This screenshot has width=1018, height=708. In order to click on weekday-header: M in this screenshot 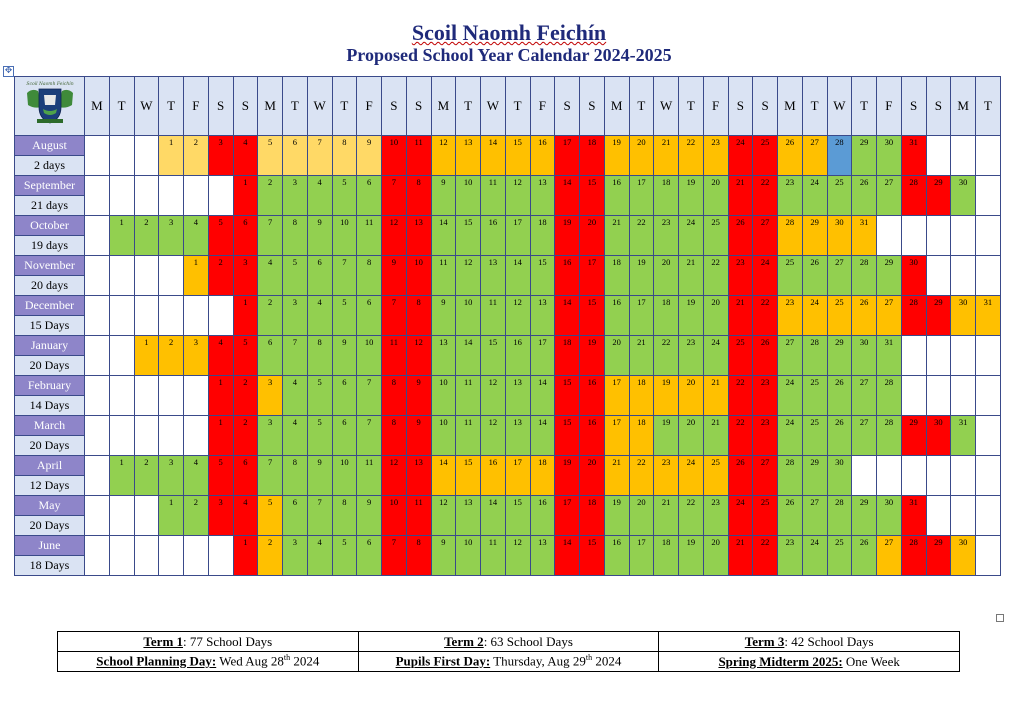, I will do `click(270, 106)`.